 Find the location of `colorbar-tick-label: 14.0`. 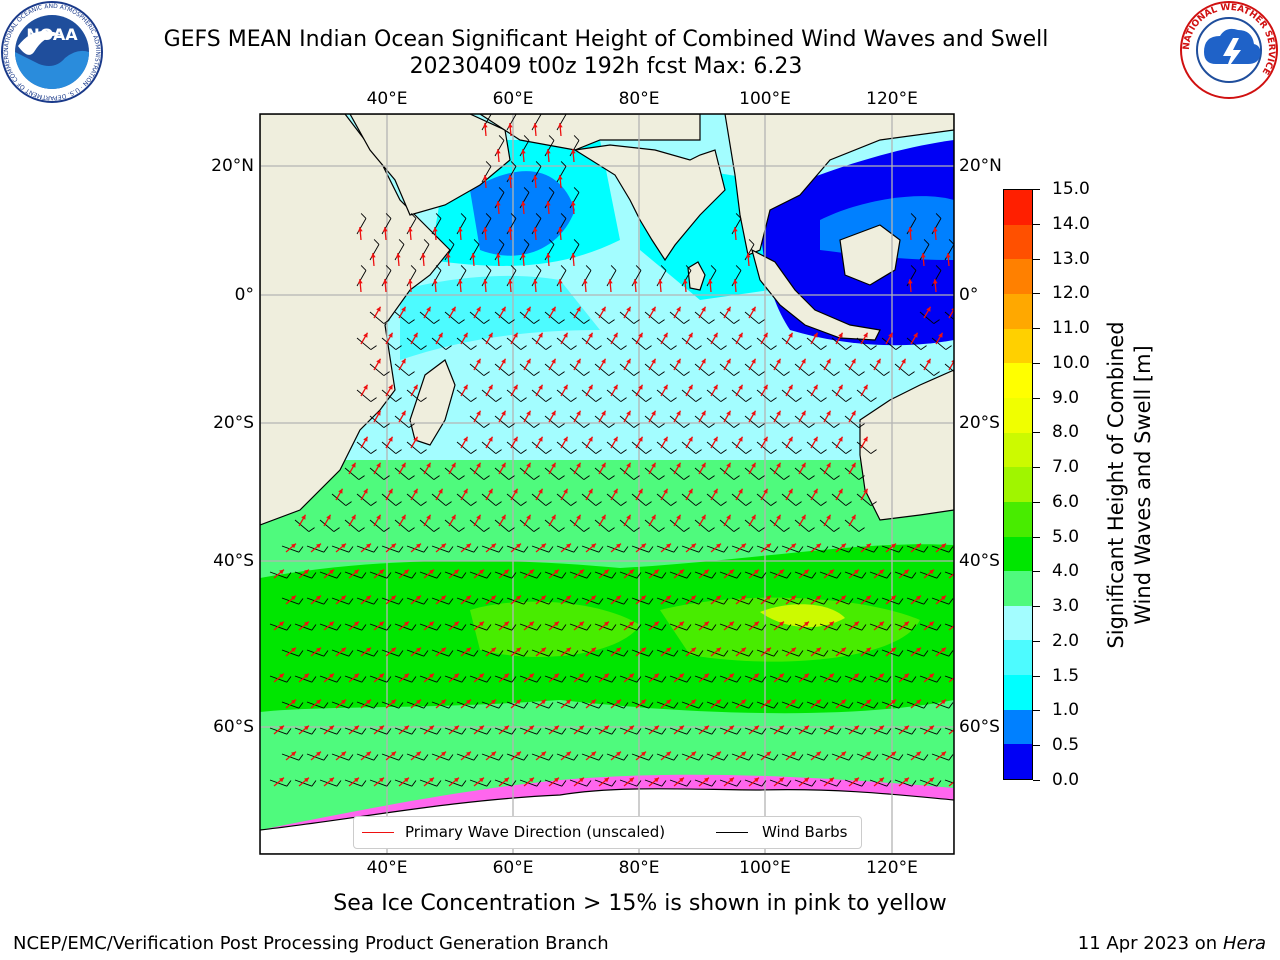

colorbar-tick-label: 14.0 is located at coordinates (1071, 223).